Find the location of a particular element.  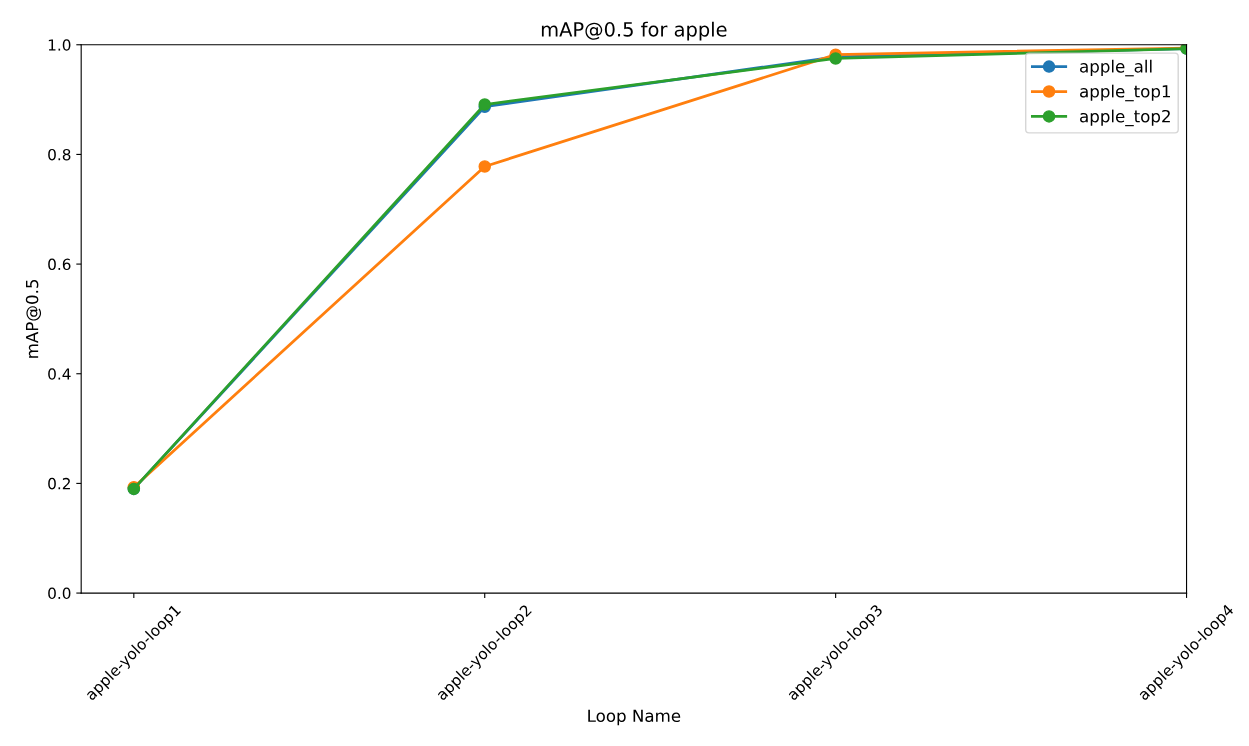

legend-label: apple_top2 is located at coordinates (1125, 118).